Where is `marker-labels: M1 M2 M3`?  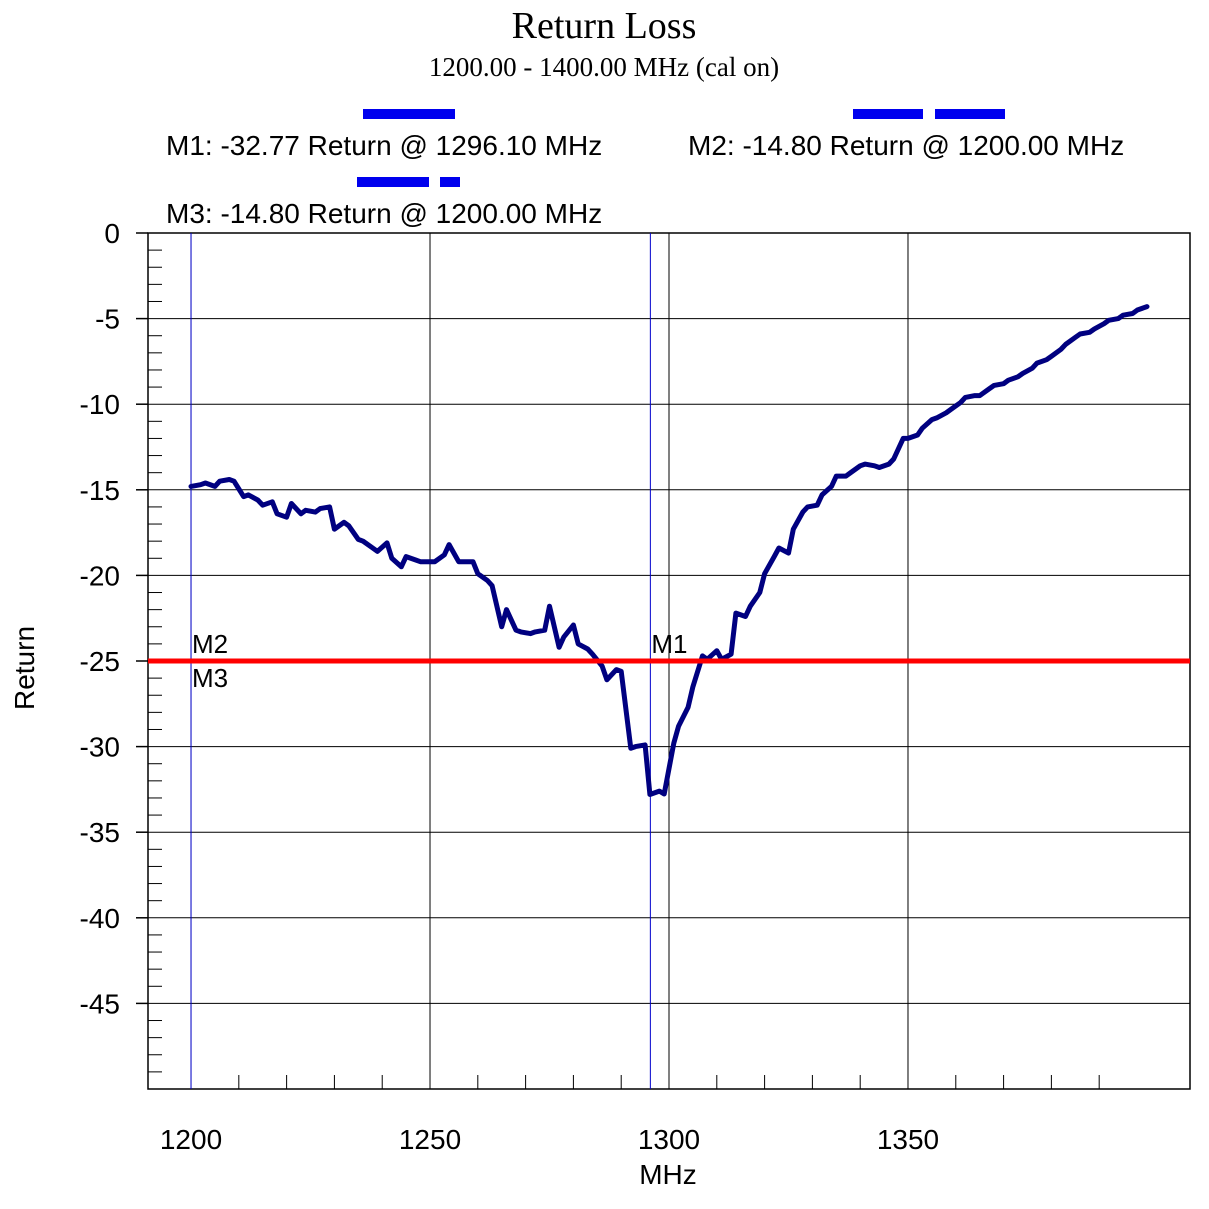
marker-labels: M1 M2 M3 is located at coordinates (439, 661).